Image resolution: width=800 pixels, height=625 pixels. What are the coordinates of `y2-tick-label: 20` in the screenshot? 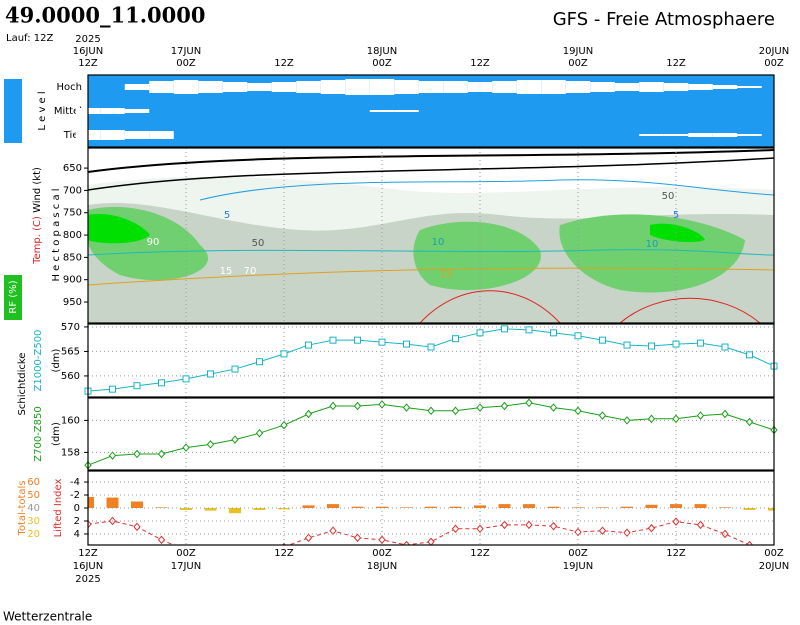 It's located at (33, 534).